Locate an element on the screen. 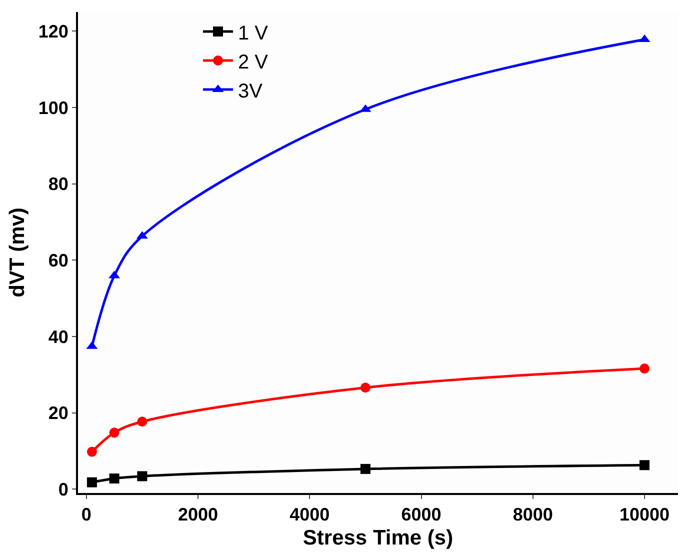 This screenshot has height=553, width=686. y-tick-label: 0 is located at coordinates (63, 489).